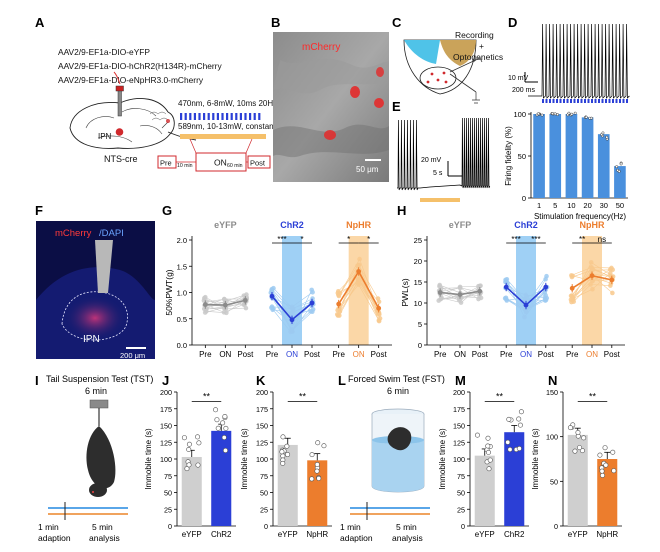 This screenshot has width=660, height=552. Describe the element at coordinates (440, 200) in the screenshot. I see `e-yellow-bar` at that location.